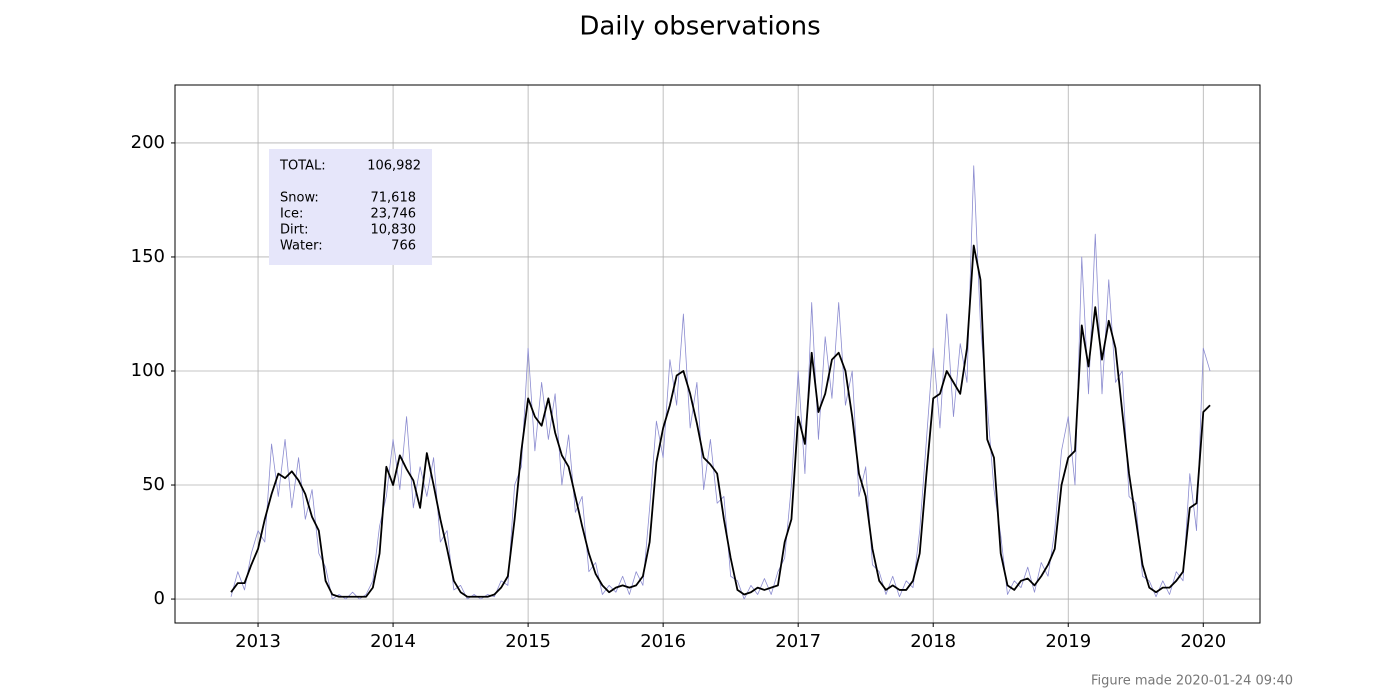 This screenshot has width=1400, height=700. Describe the element at coordinates (258, 641) in the screenshot. I see `x-tick-label: 2013` at that location.